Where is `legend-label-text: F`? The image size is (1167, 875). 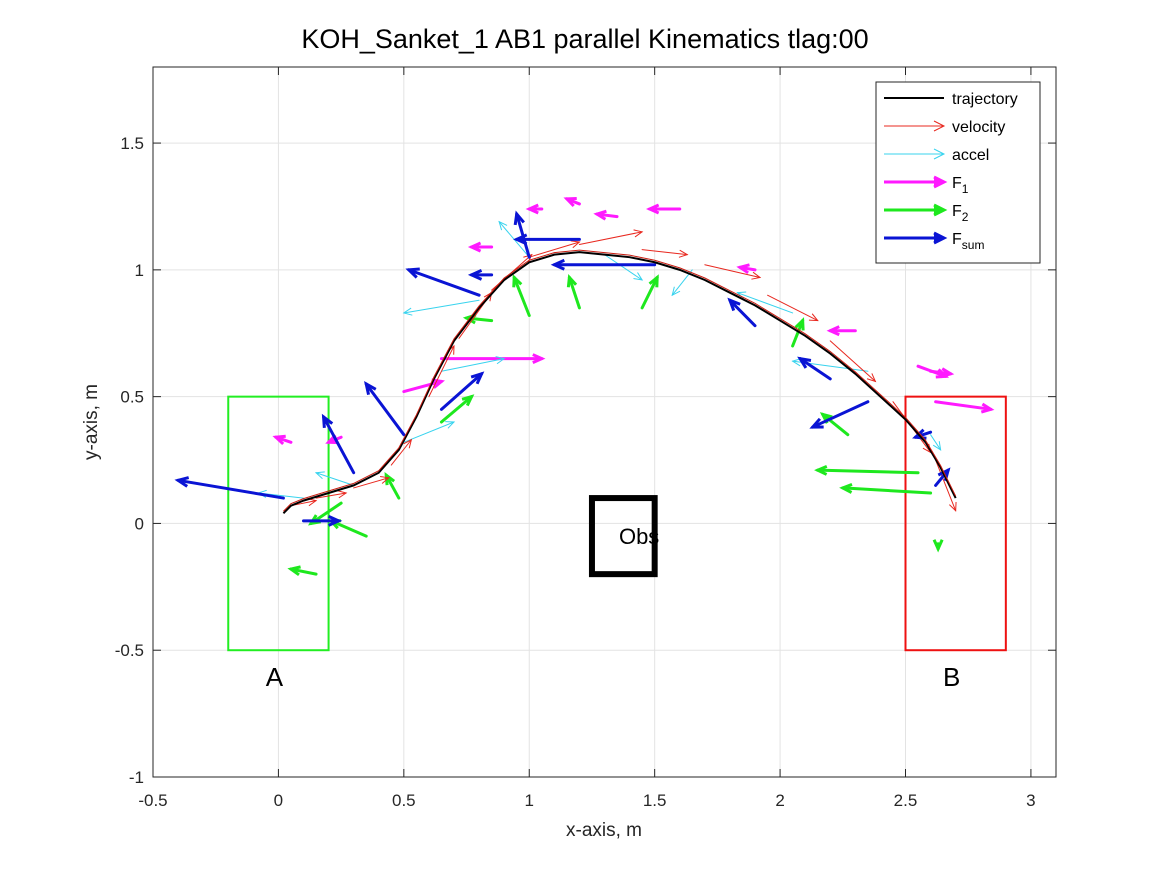
legend-label-text: F is located at coordinates (957, 211).